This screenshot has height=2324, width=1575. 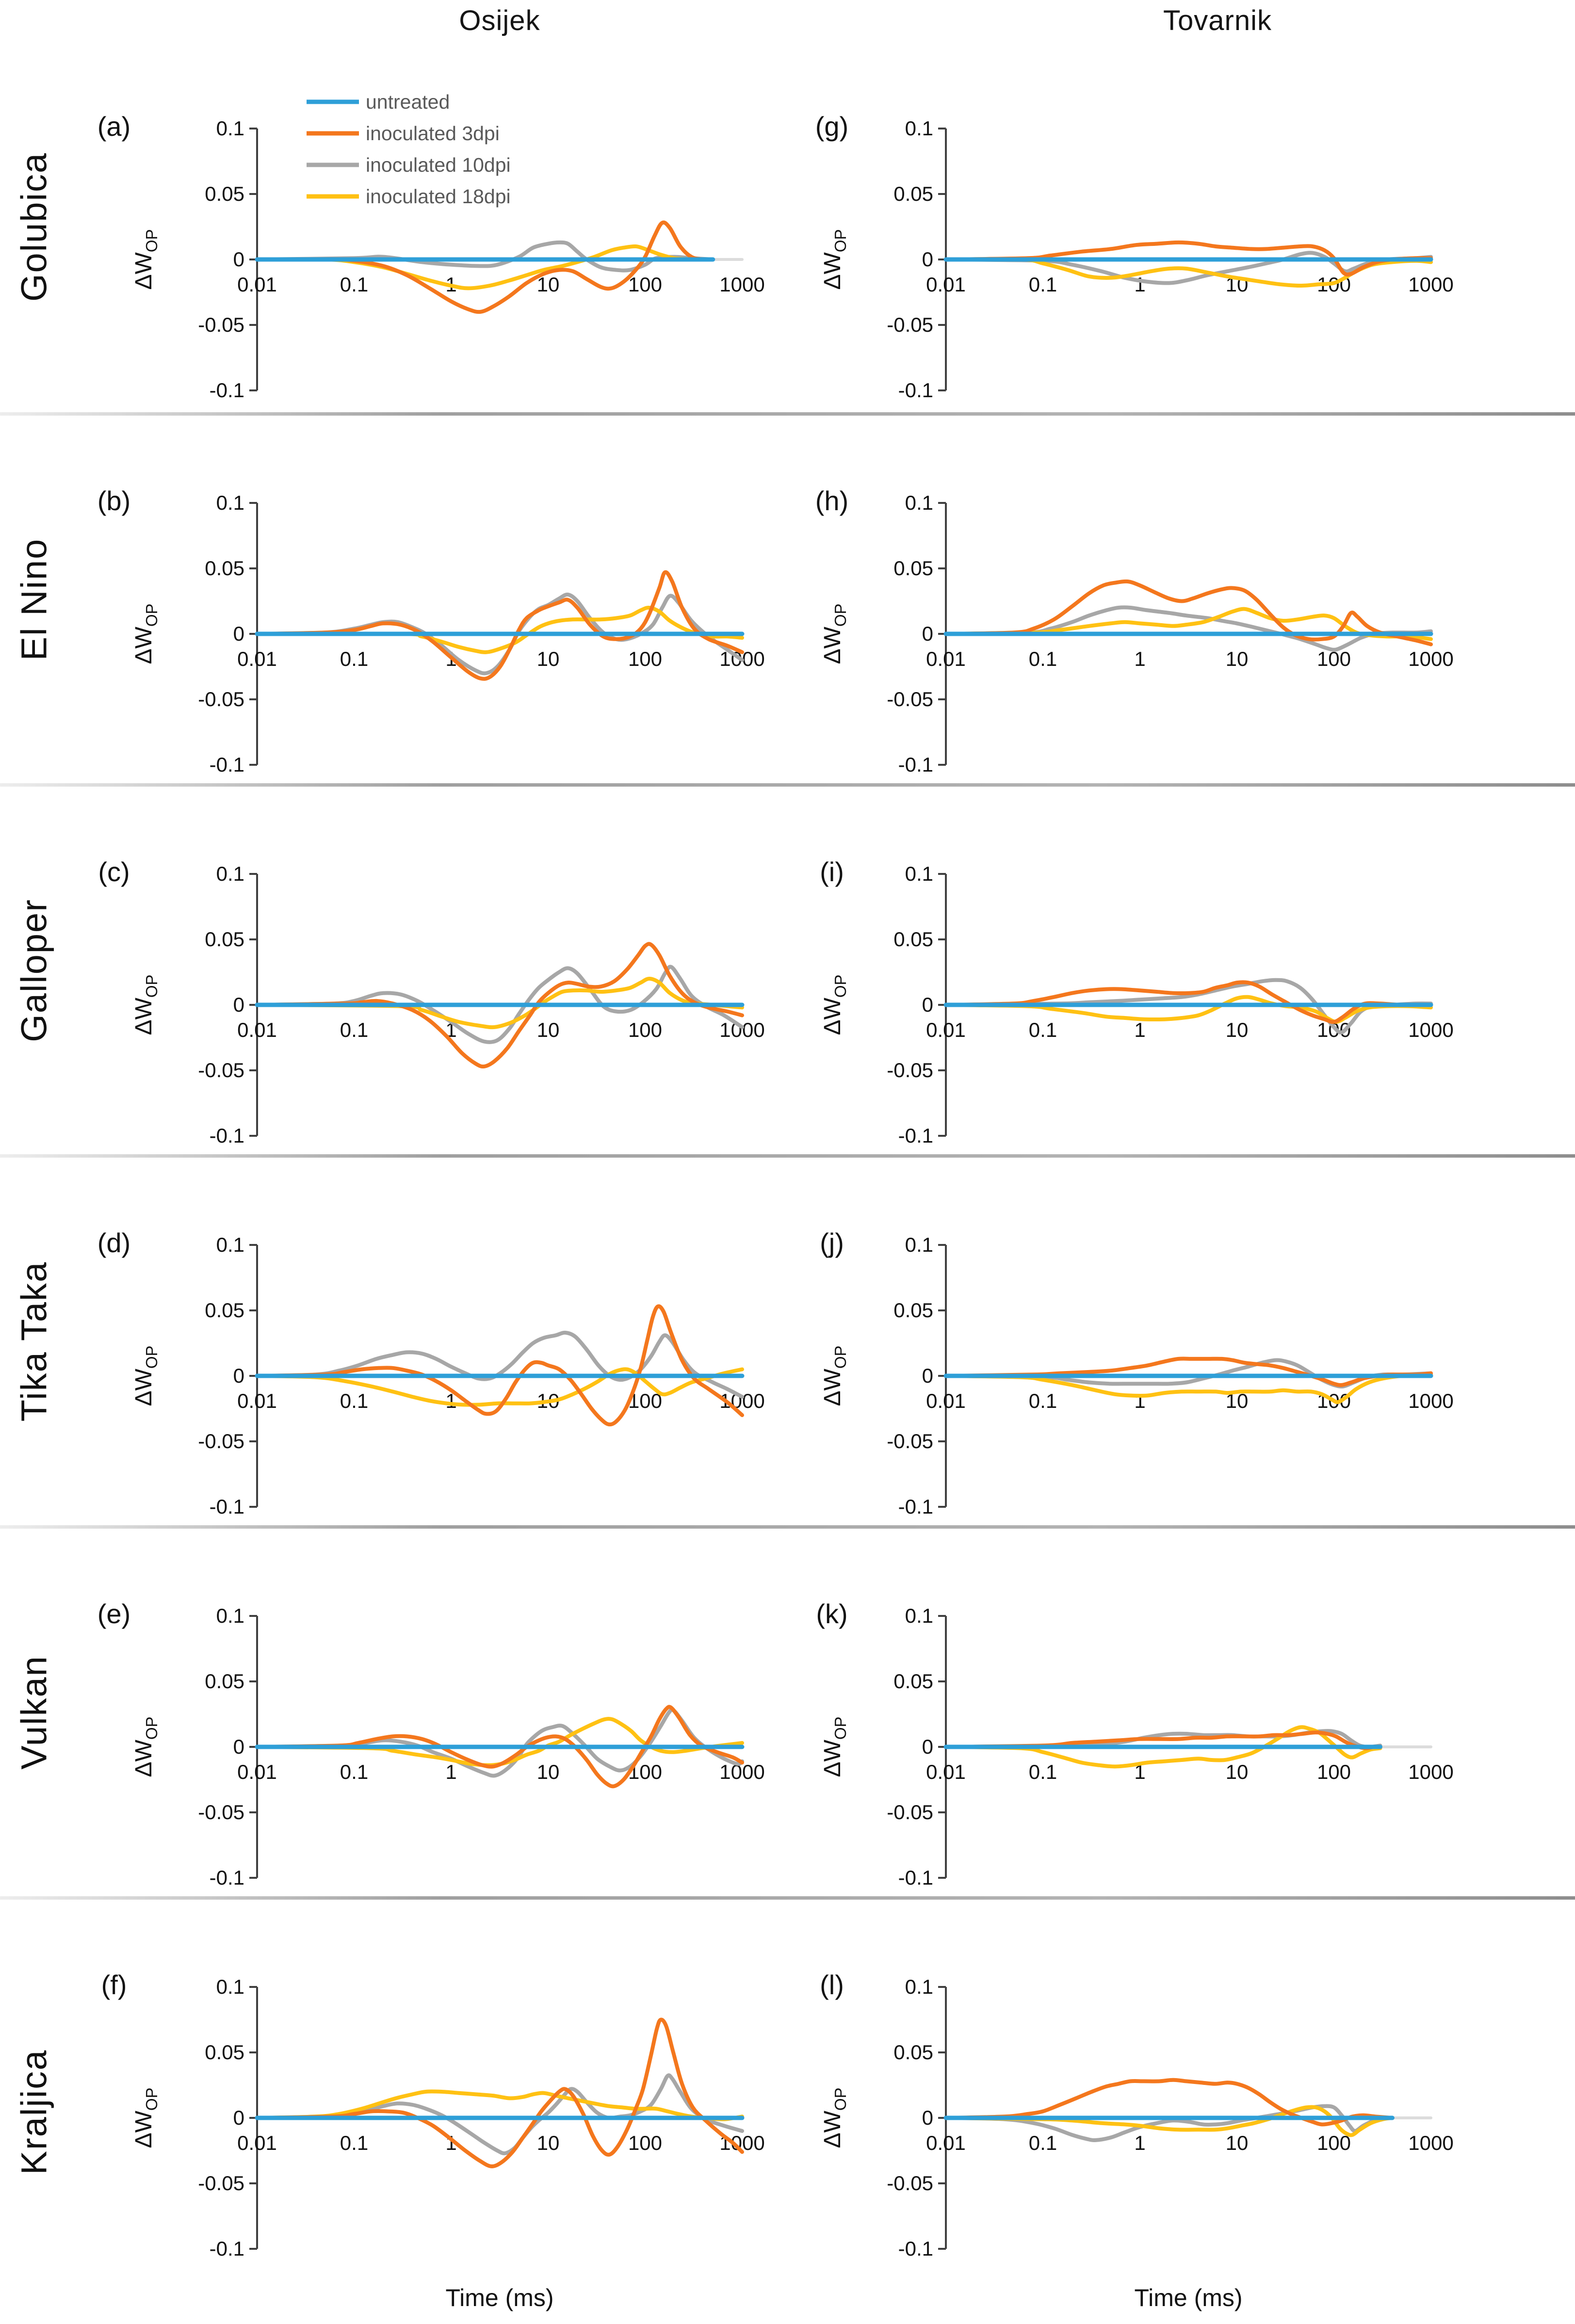 I want to click on panel-letter: (f), so click(x=114, y=1984).